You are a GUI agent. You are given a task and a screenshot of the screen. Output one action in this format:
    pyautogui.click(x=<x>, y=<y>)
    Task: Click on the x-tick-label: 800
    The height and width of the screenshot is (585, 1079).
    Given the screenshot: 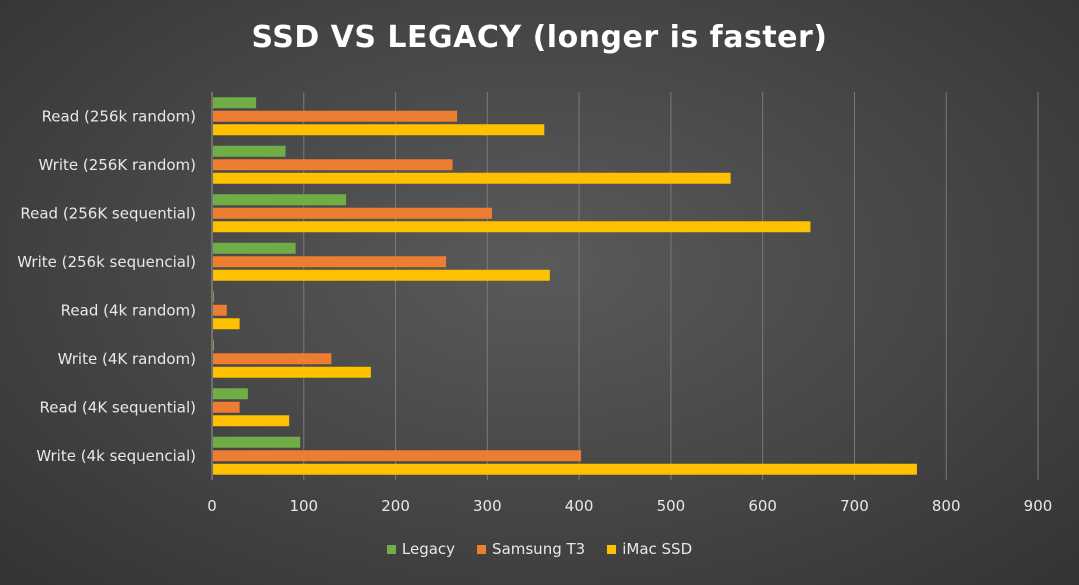 What is the action you would take?
    pyautogui.click(x=946, y=506)
    